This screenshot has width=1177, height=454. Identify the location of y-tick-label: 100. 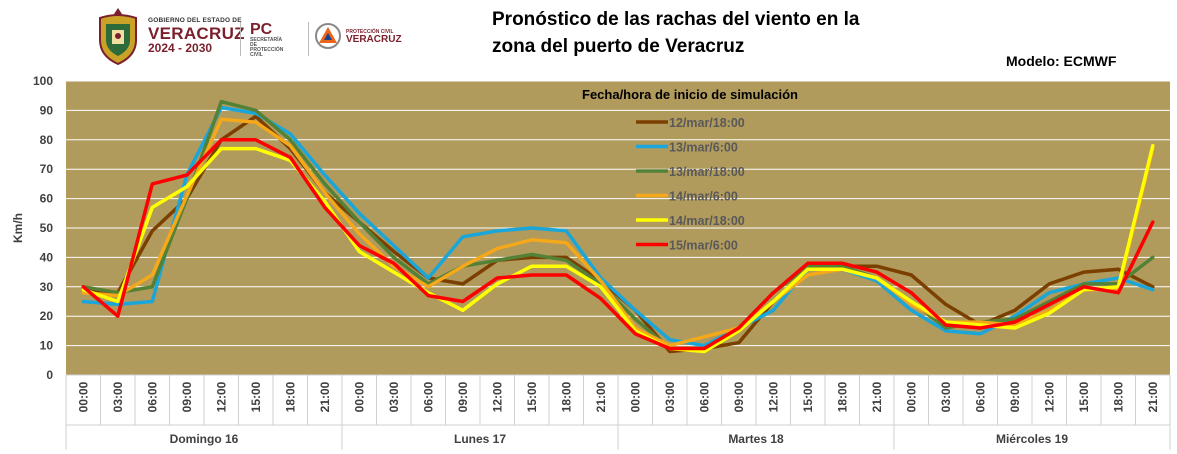
(43, 81).